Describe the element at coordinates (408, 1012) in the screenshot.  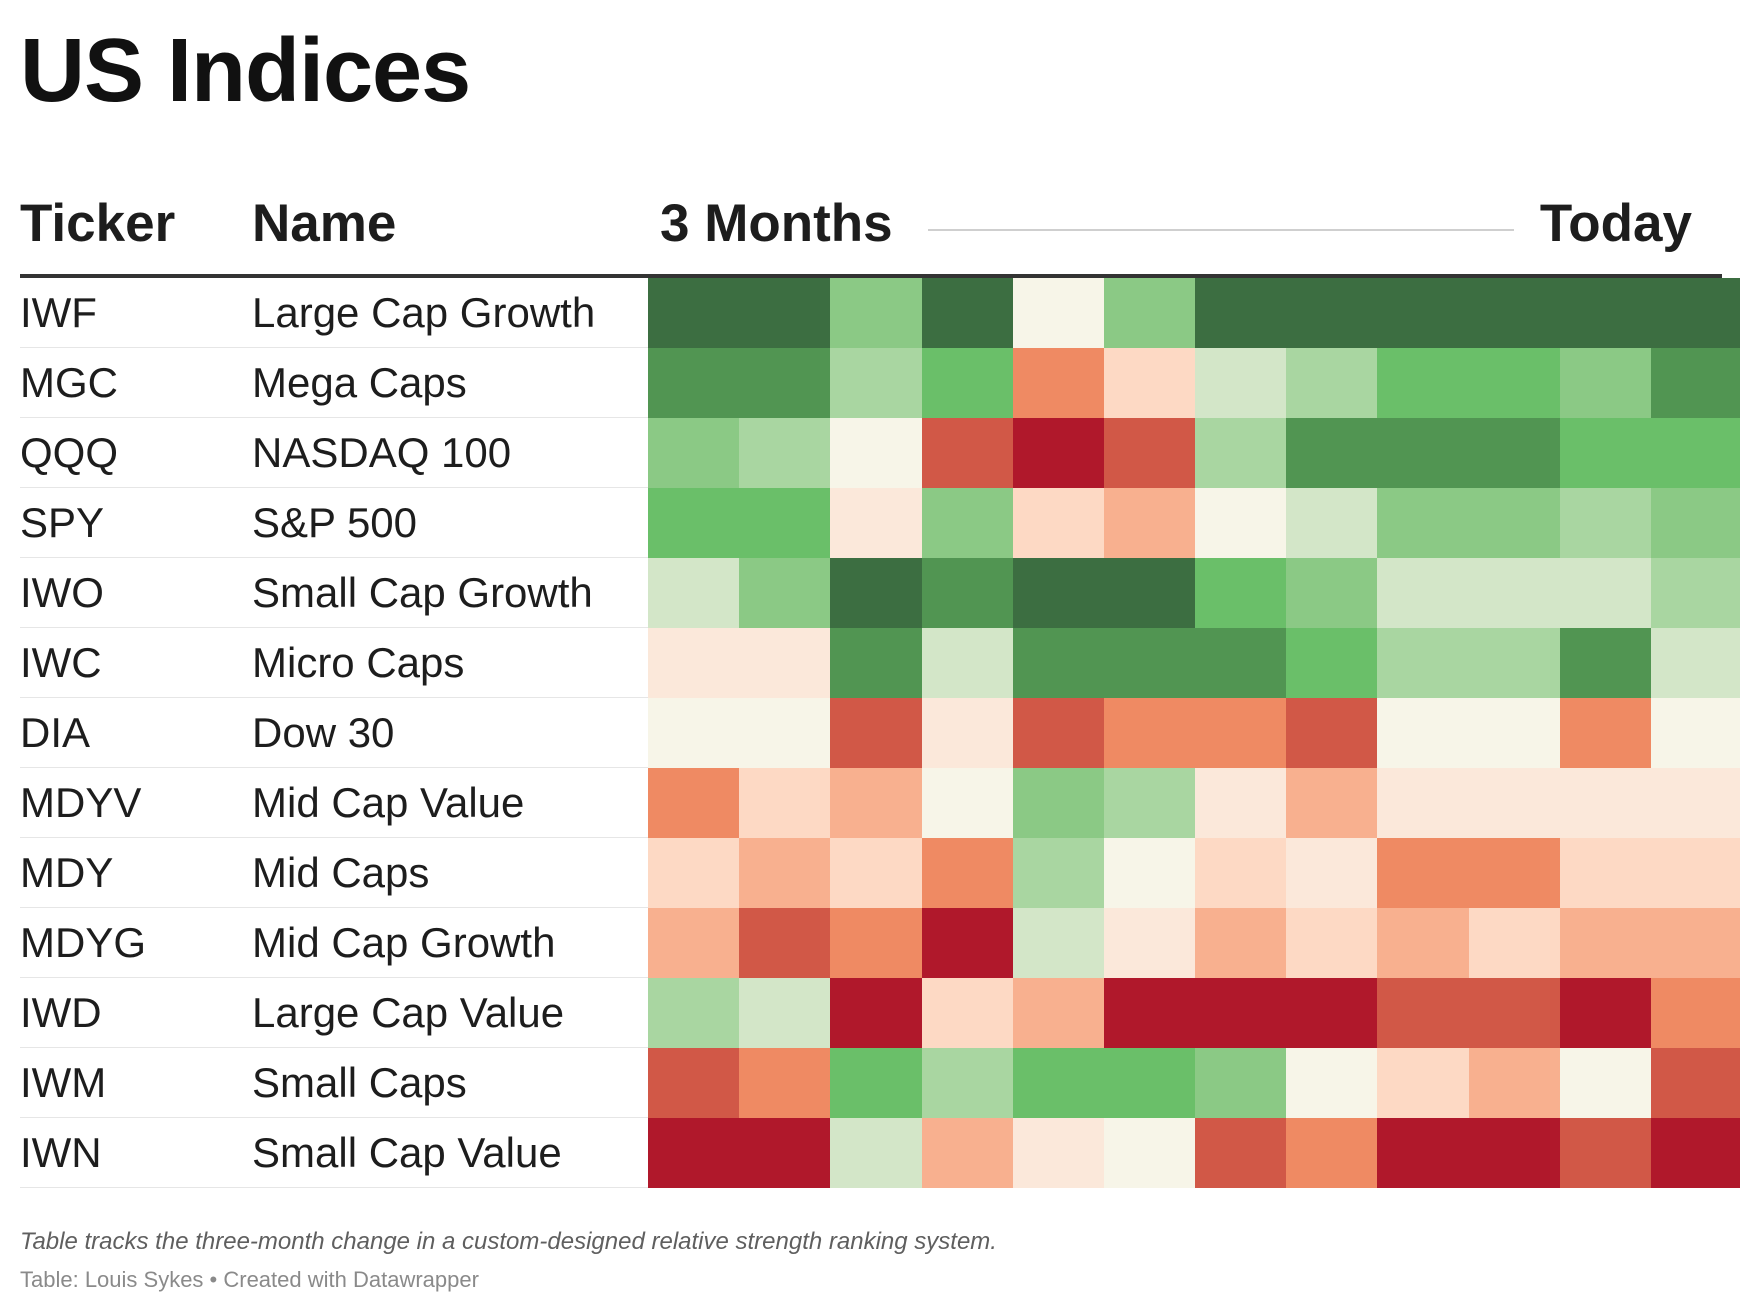
I see `name-cell: Large Cap Value` at that location.